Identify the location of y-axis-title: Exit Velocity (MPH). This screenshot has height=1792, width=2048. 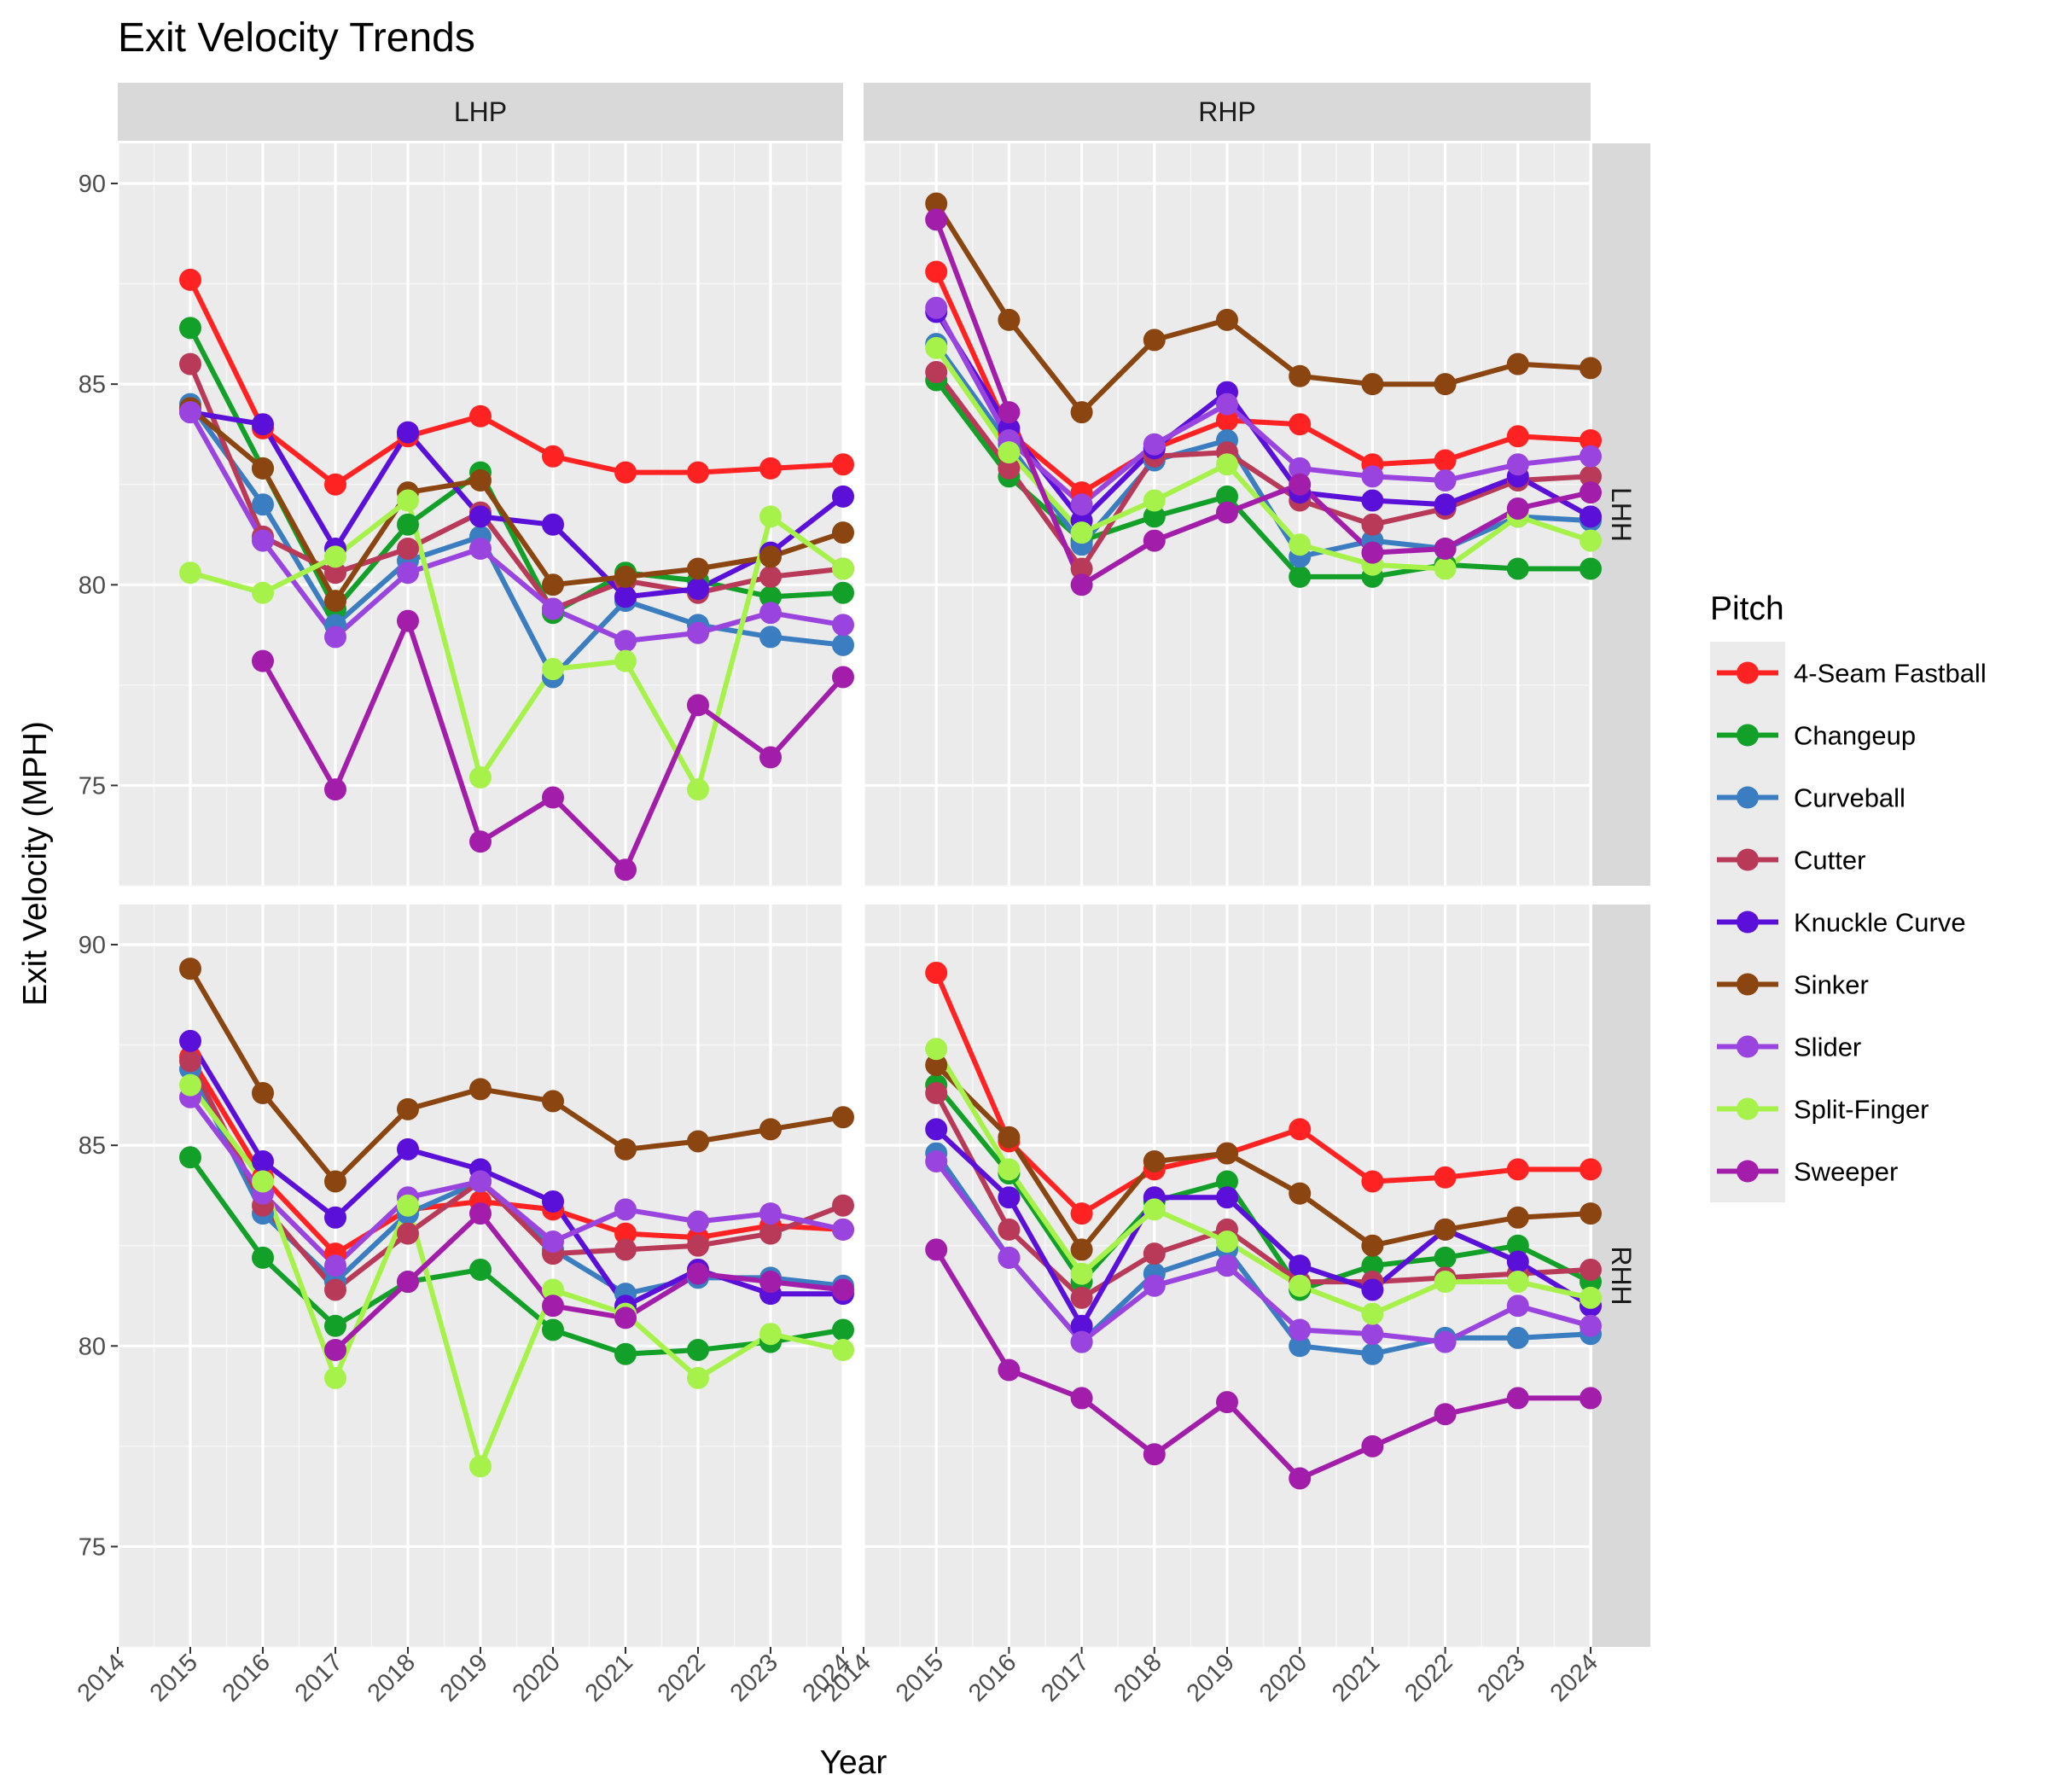
(35, 863).